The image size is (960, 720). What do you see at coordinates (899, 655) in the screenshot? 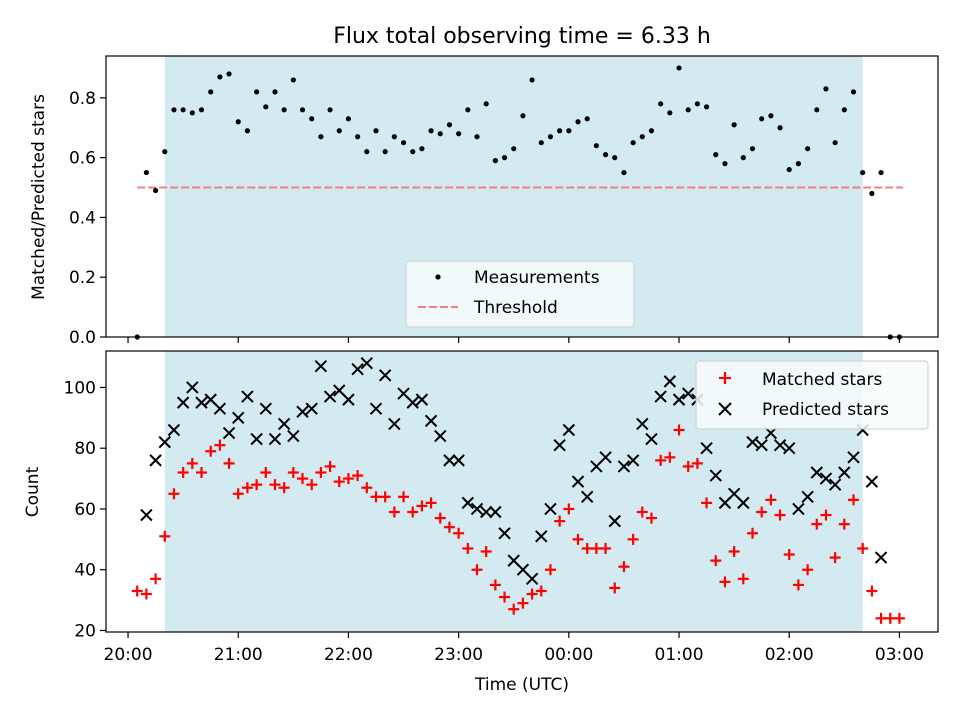
I see `x-tick-label: 03:00` at bounding box center [899, 655].